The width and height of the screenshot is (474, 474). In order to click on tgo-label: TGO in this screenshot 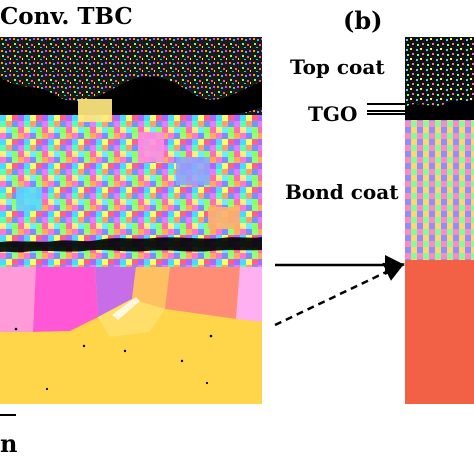, I will do `click(333, 114)`.